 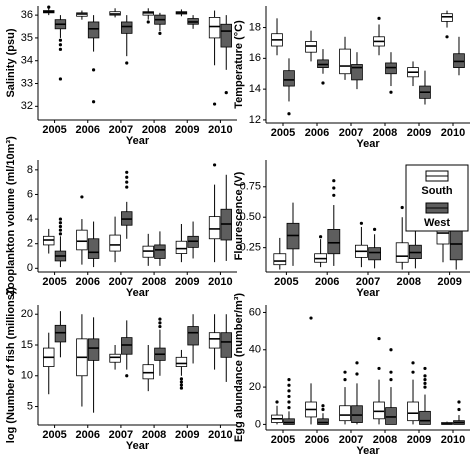 I want to click on legend-label: South, so click(x=436, y=191).